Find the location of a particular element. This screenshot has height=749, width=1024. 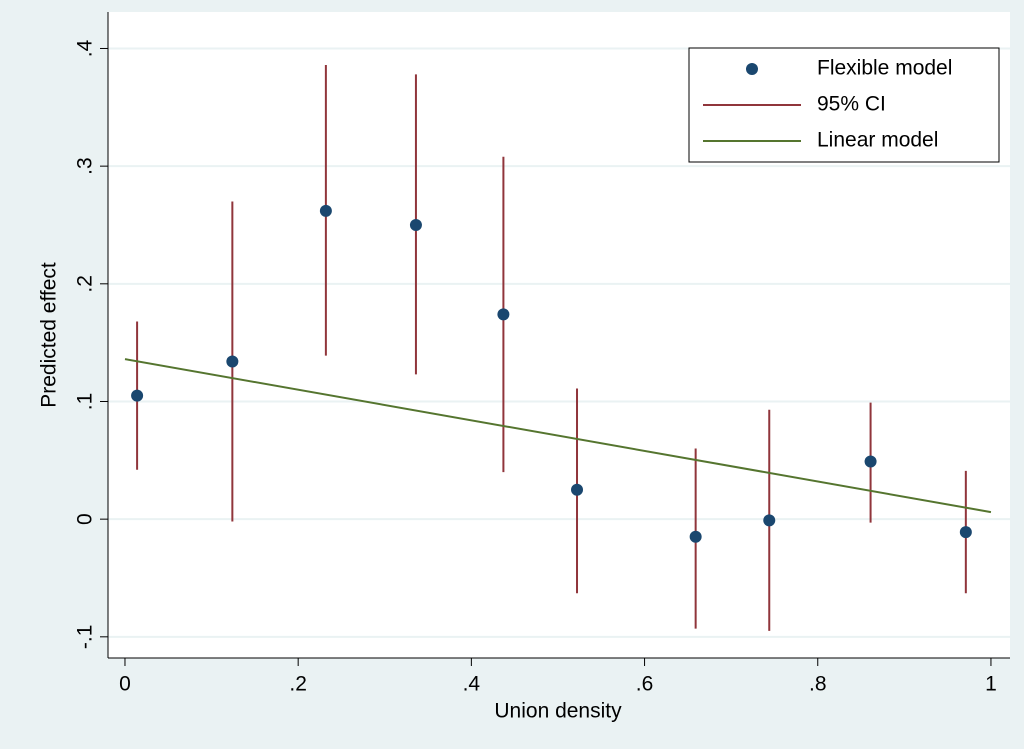

x-tick-label: .4 is located at coordinates (472, 684).